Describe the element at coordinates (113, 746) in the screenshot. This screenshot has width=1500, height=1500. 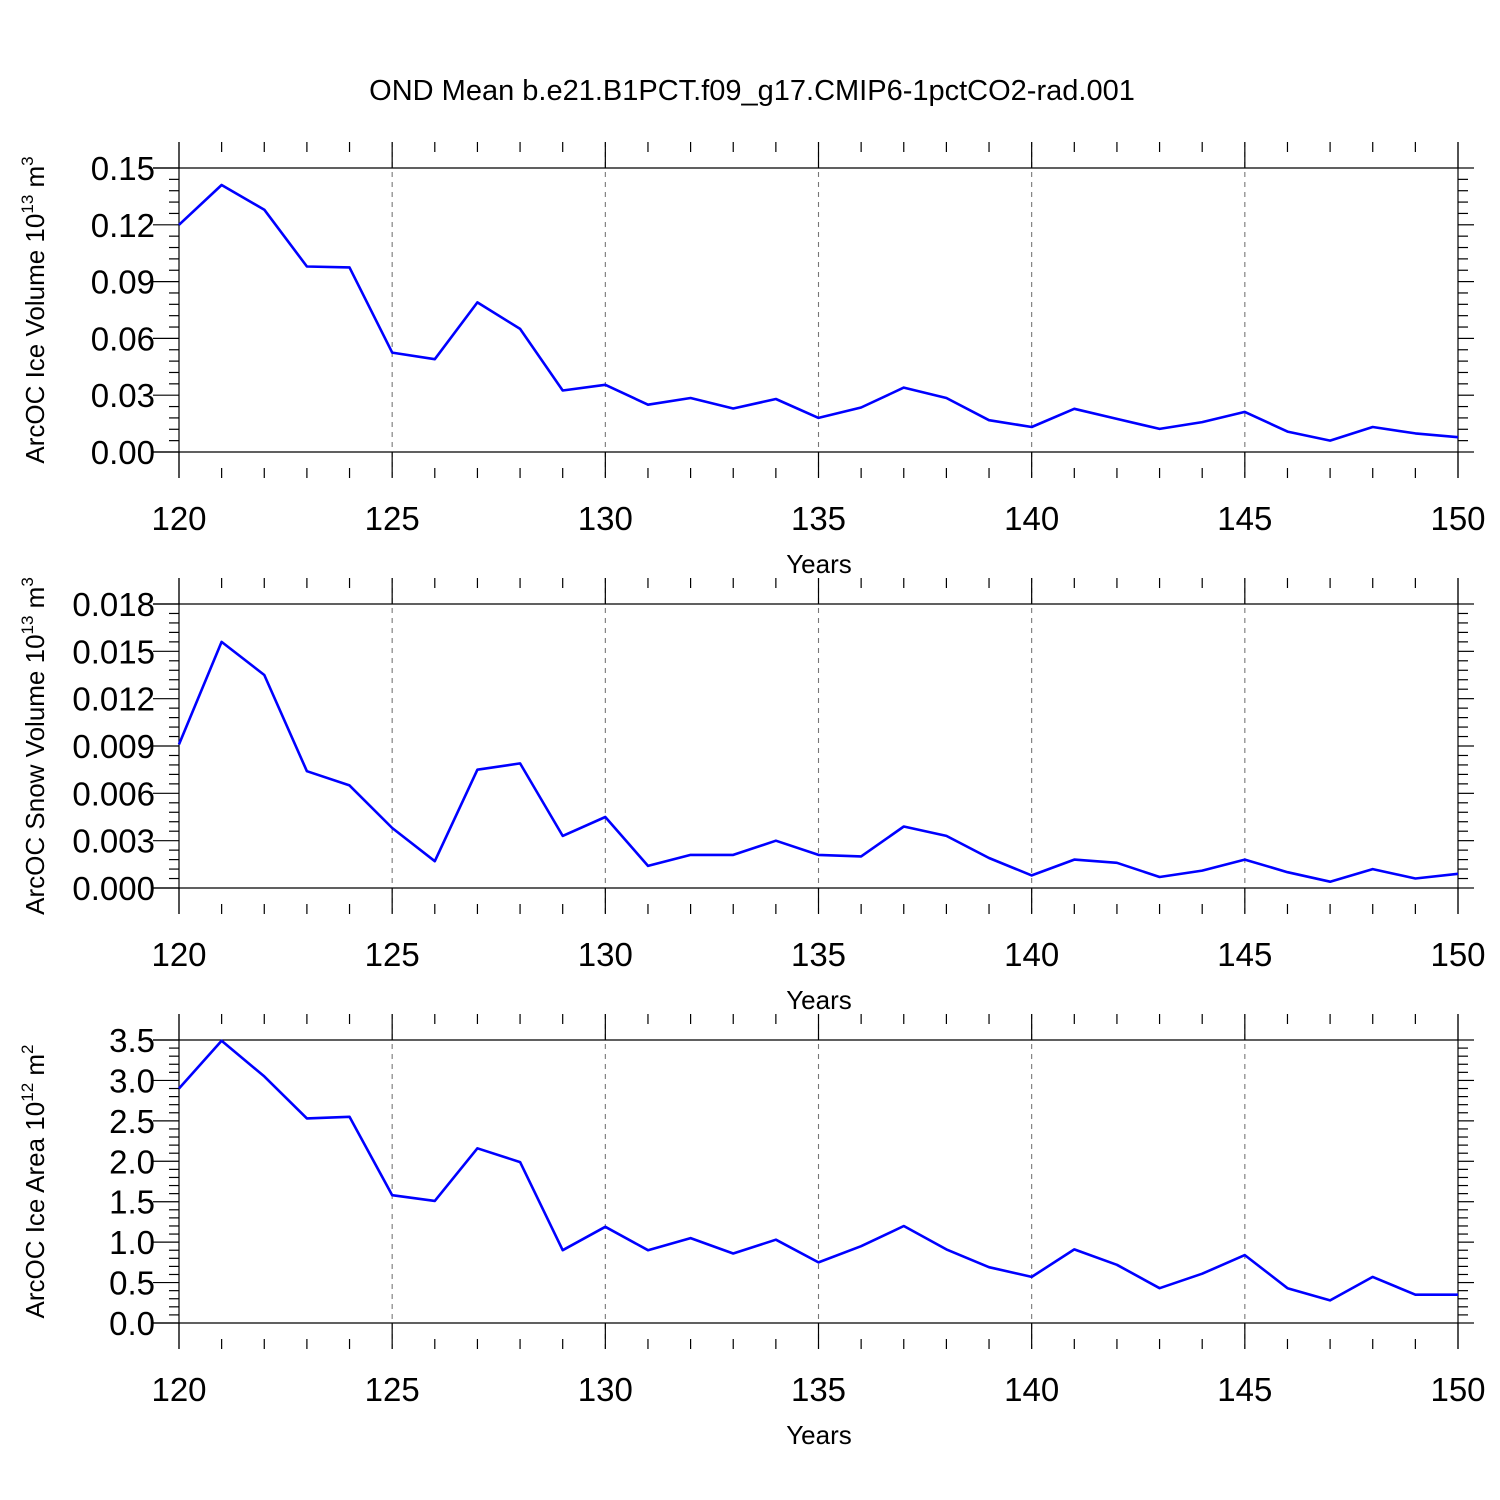
I see `y-tick-label: 0.009` at that location.